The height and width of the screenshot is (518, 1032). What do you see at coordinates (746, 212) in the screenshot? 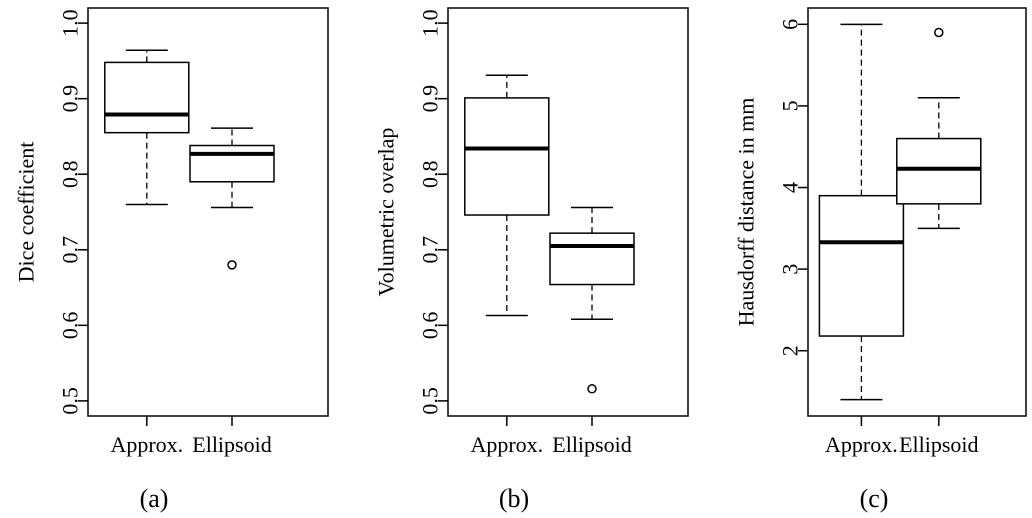
I see `y-axis-title: Hausdorff distance in mm` at bounding box center [746, 212].